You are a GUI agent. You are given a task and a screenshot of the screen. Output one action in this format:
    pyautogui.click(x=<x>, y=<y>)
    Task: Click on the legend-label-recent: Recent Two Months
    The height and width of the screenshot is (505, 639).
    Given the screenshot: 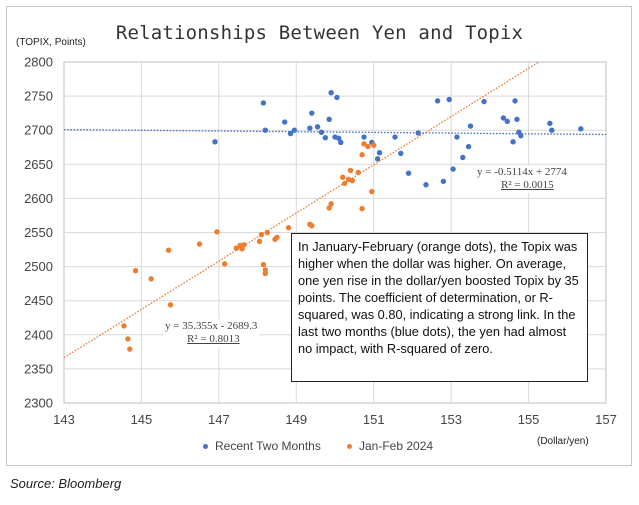 What is the action you would take?
    pyautogui.click(x=268, y=446)
    